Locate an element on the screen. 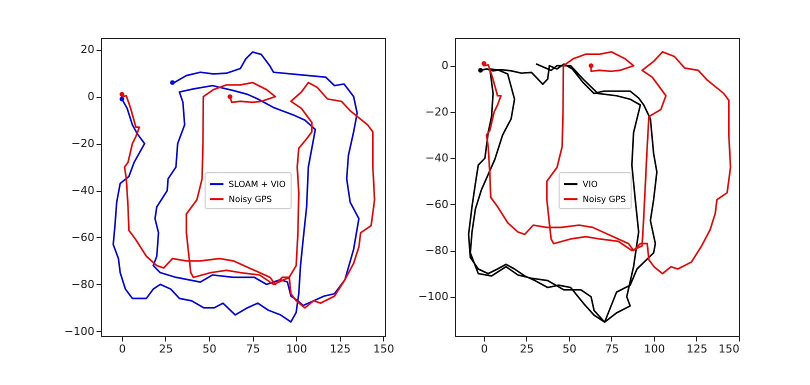  legend-label: SLOAM + VIO is located at coordinates (257, 185).